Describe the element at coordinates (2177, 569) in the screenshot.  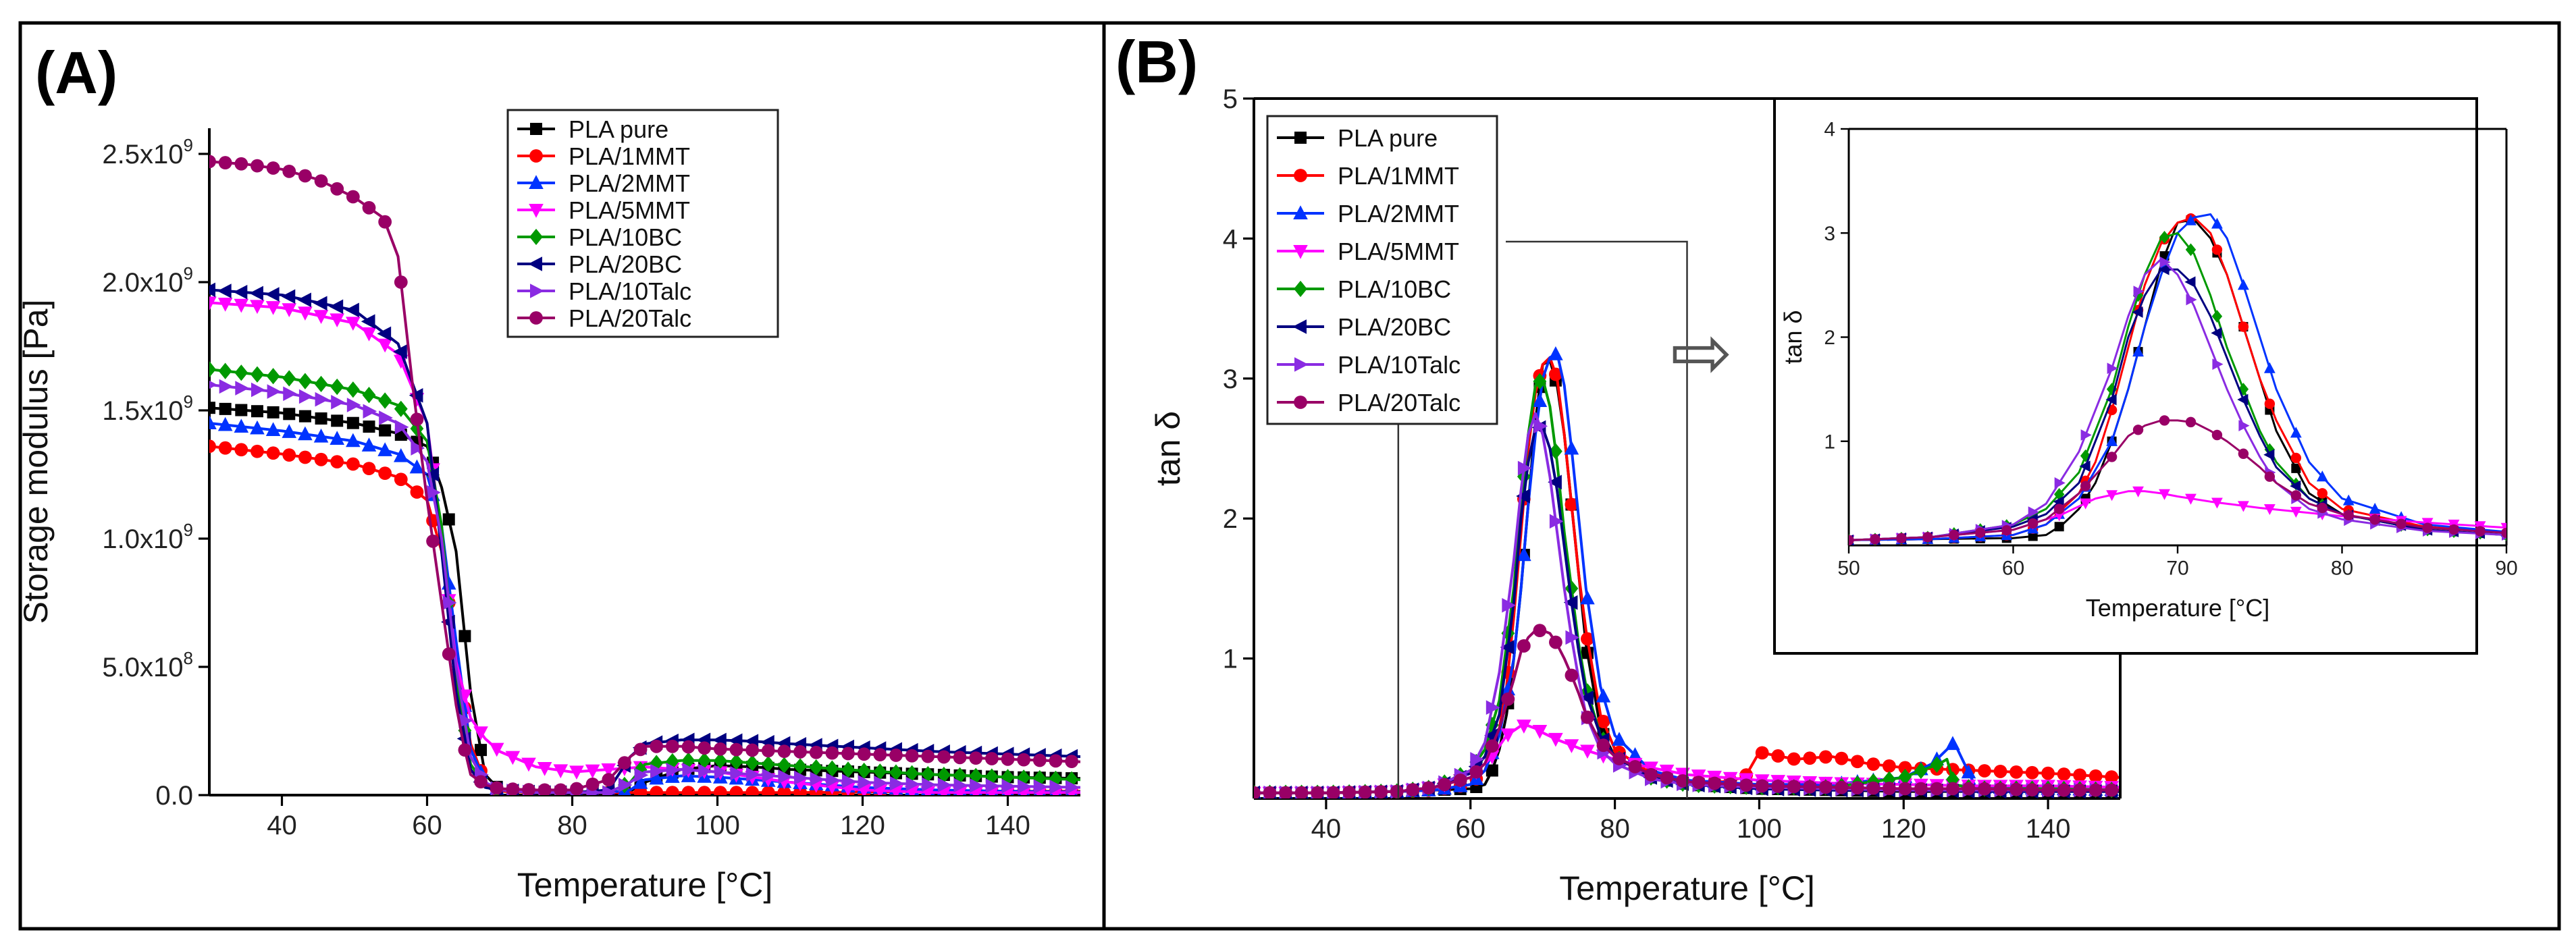
I see `x-tick-label: 70` at that location.